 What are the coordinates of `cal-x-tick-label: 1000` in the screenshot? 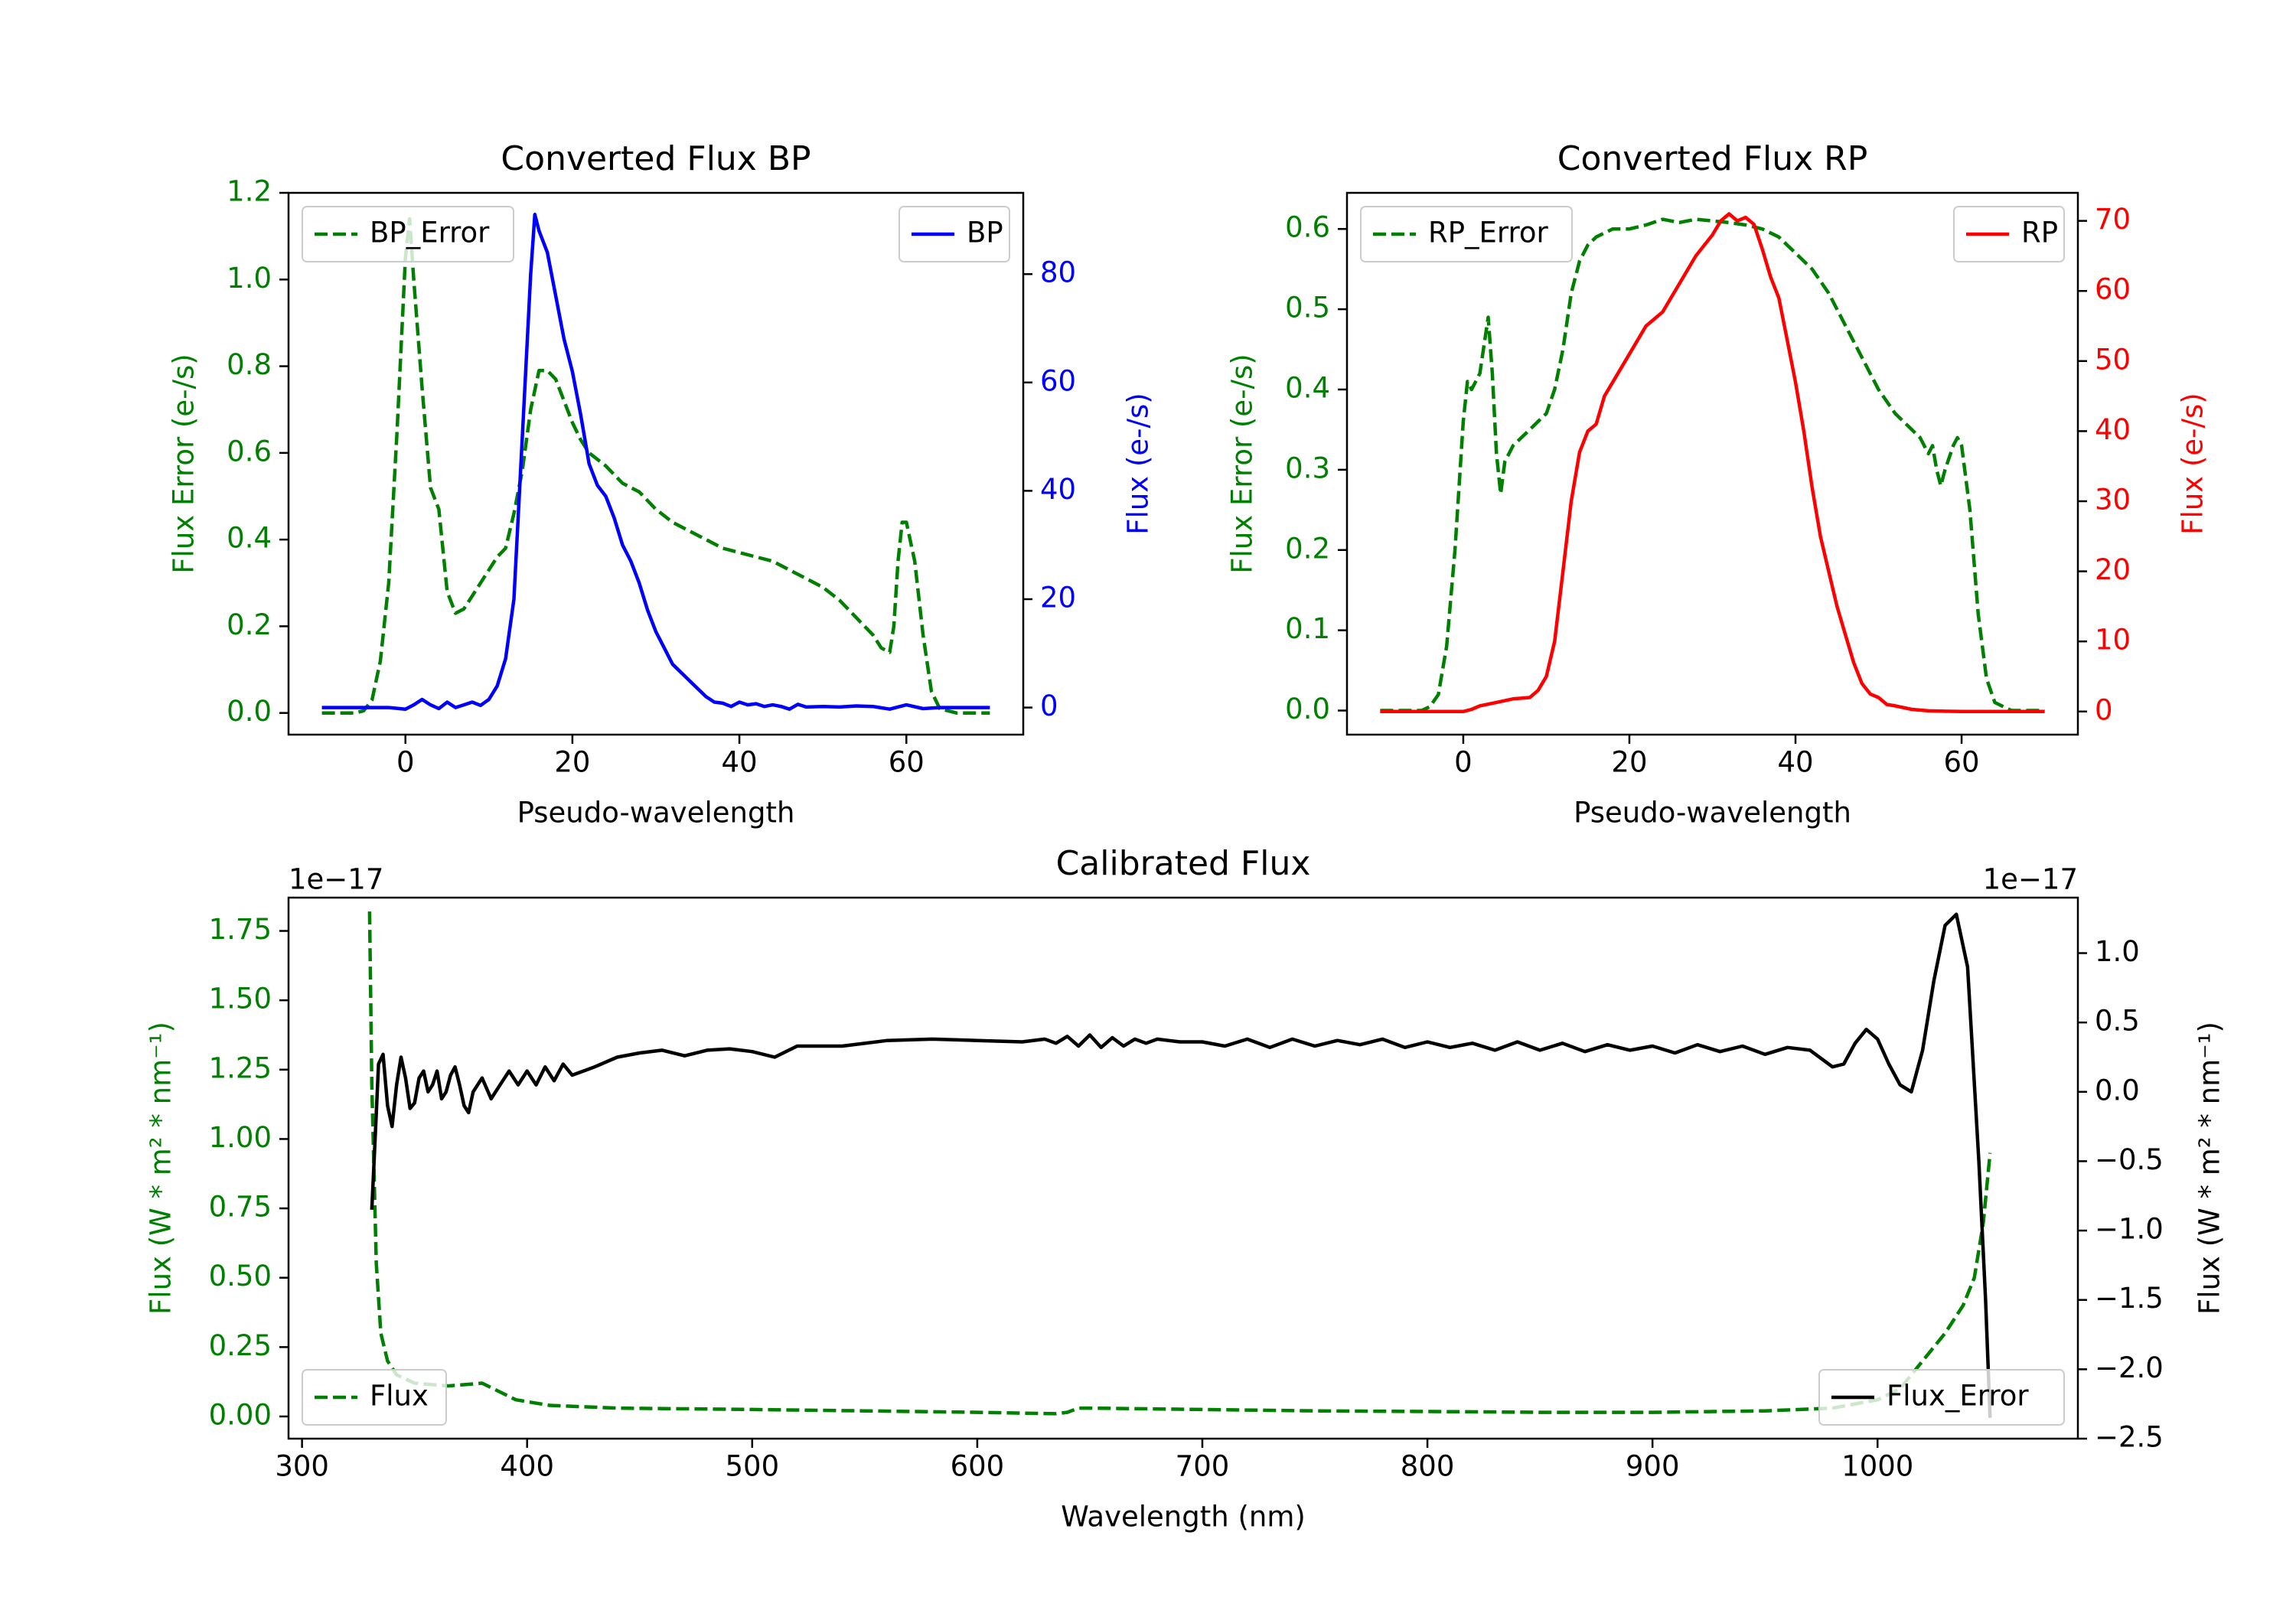 It's located at (1877, 1466).